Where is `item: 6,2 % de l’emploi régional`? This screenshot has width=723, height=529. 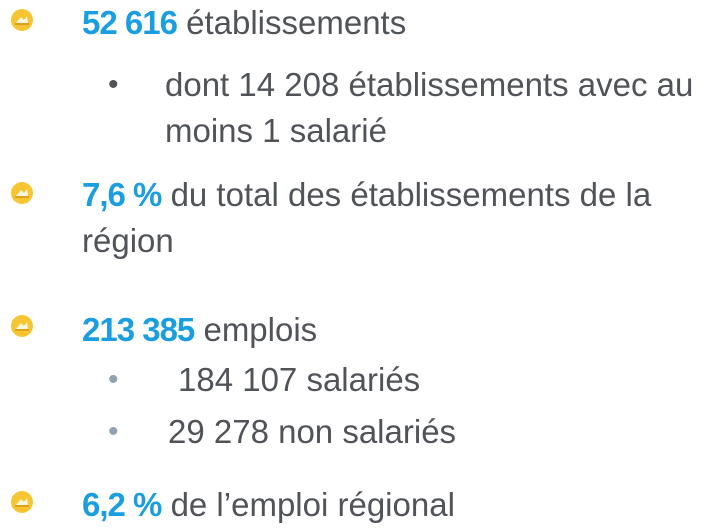 item: 6,2 % de l’emploi régional is located at coordinates (397, 505).